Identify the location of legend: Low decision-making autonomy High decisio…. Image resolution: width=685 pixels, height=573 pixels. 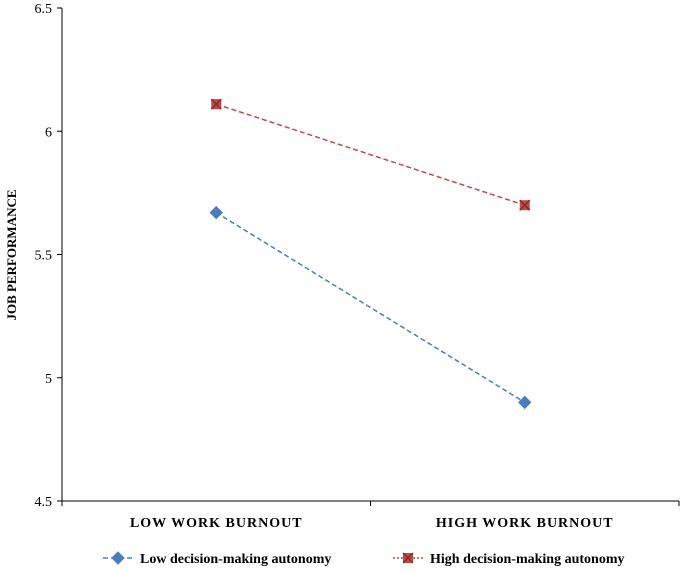
(363, 559).